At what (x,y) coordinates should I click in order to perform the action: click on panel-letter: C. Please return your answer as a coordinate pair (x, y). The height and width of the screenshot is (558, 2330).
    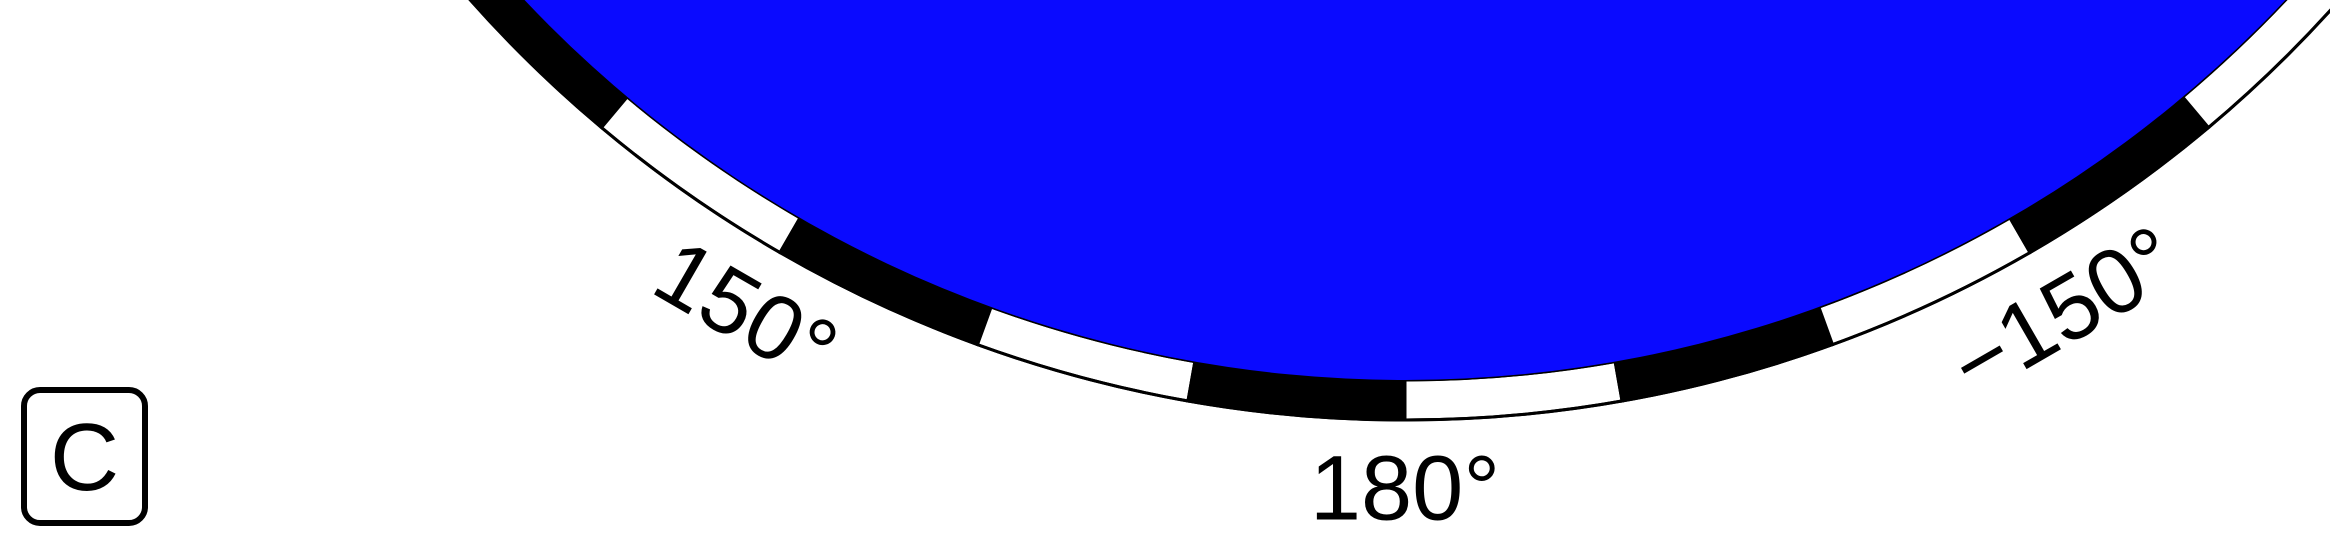
    Looking at the image, I should click on (84, 457).